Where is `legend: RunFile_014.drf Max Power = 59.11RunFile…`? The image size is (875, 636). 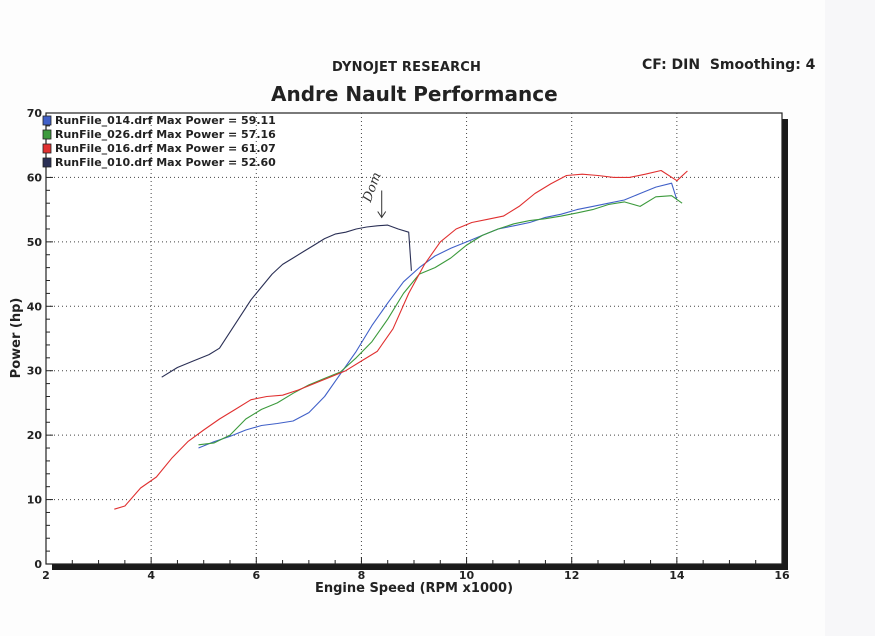
legend: RunFile_014.drf Max Power = 59.11RunFile… is located at coordinates (159, 141).